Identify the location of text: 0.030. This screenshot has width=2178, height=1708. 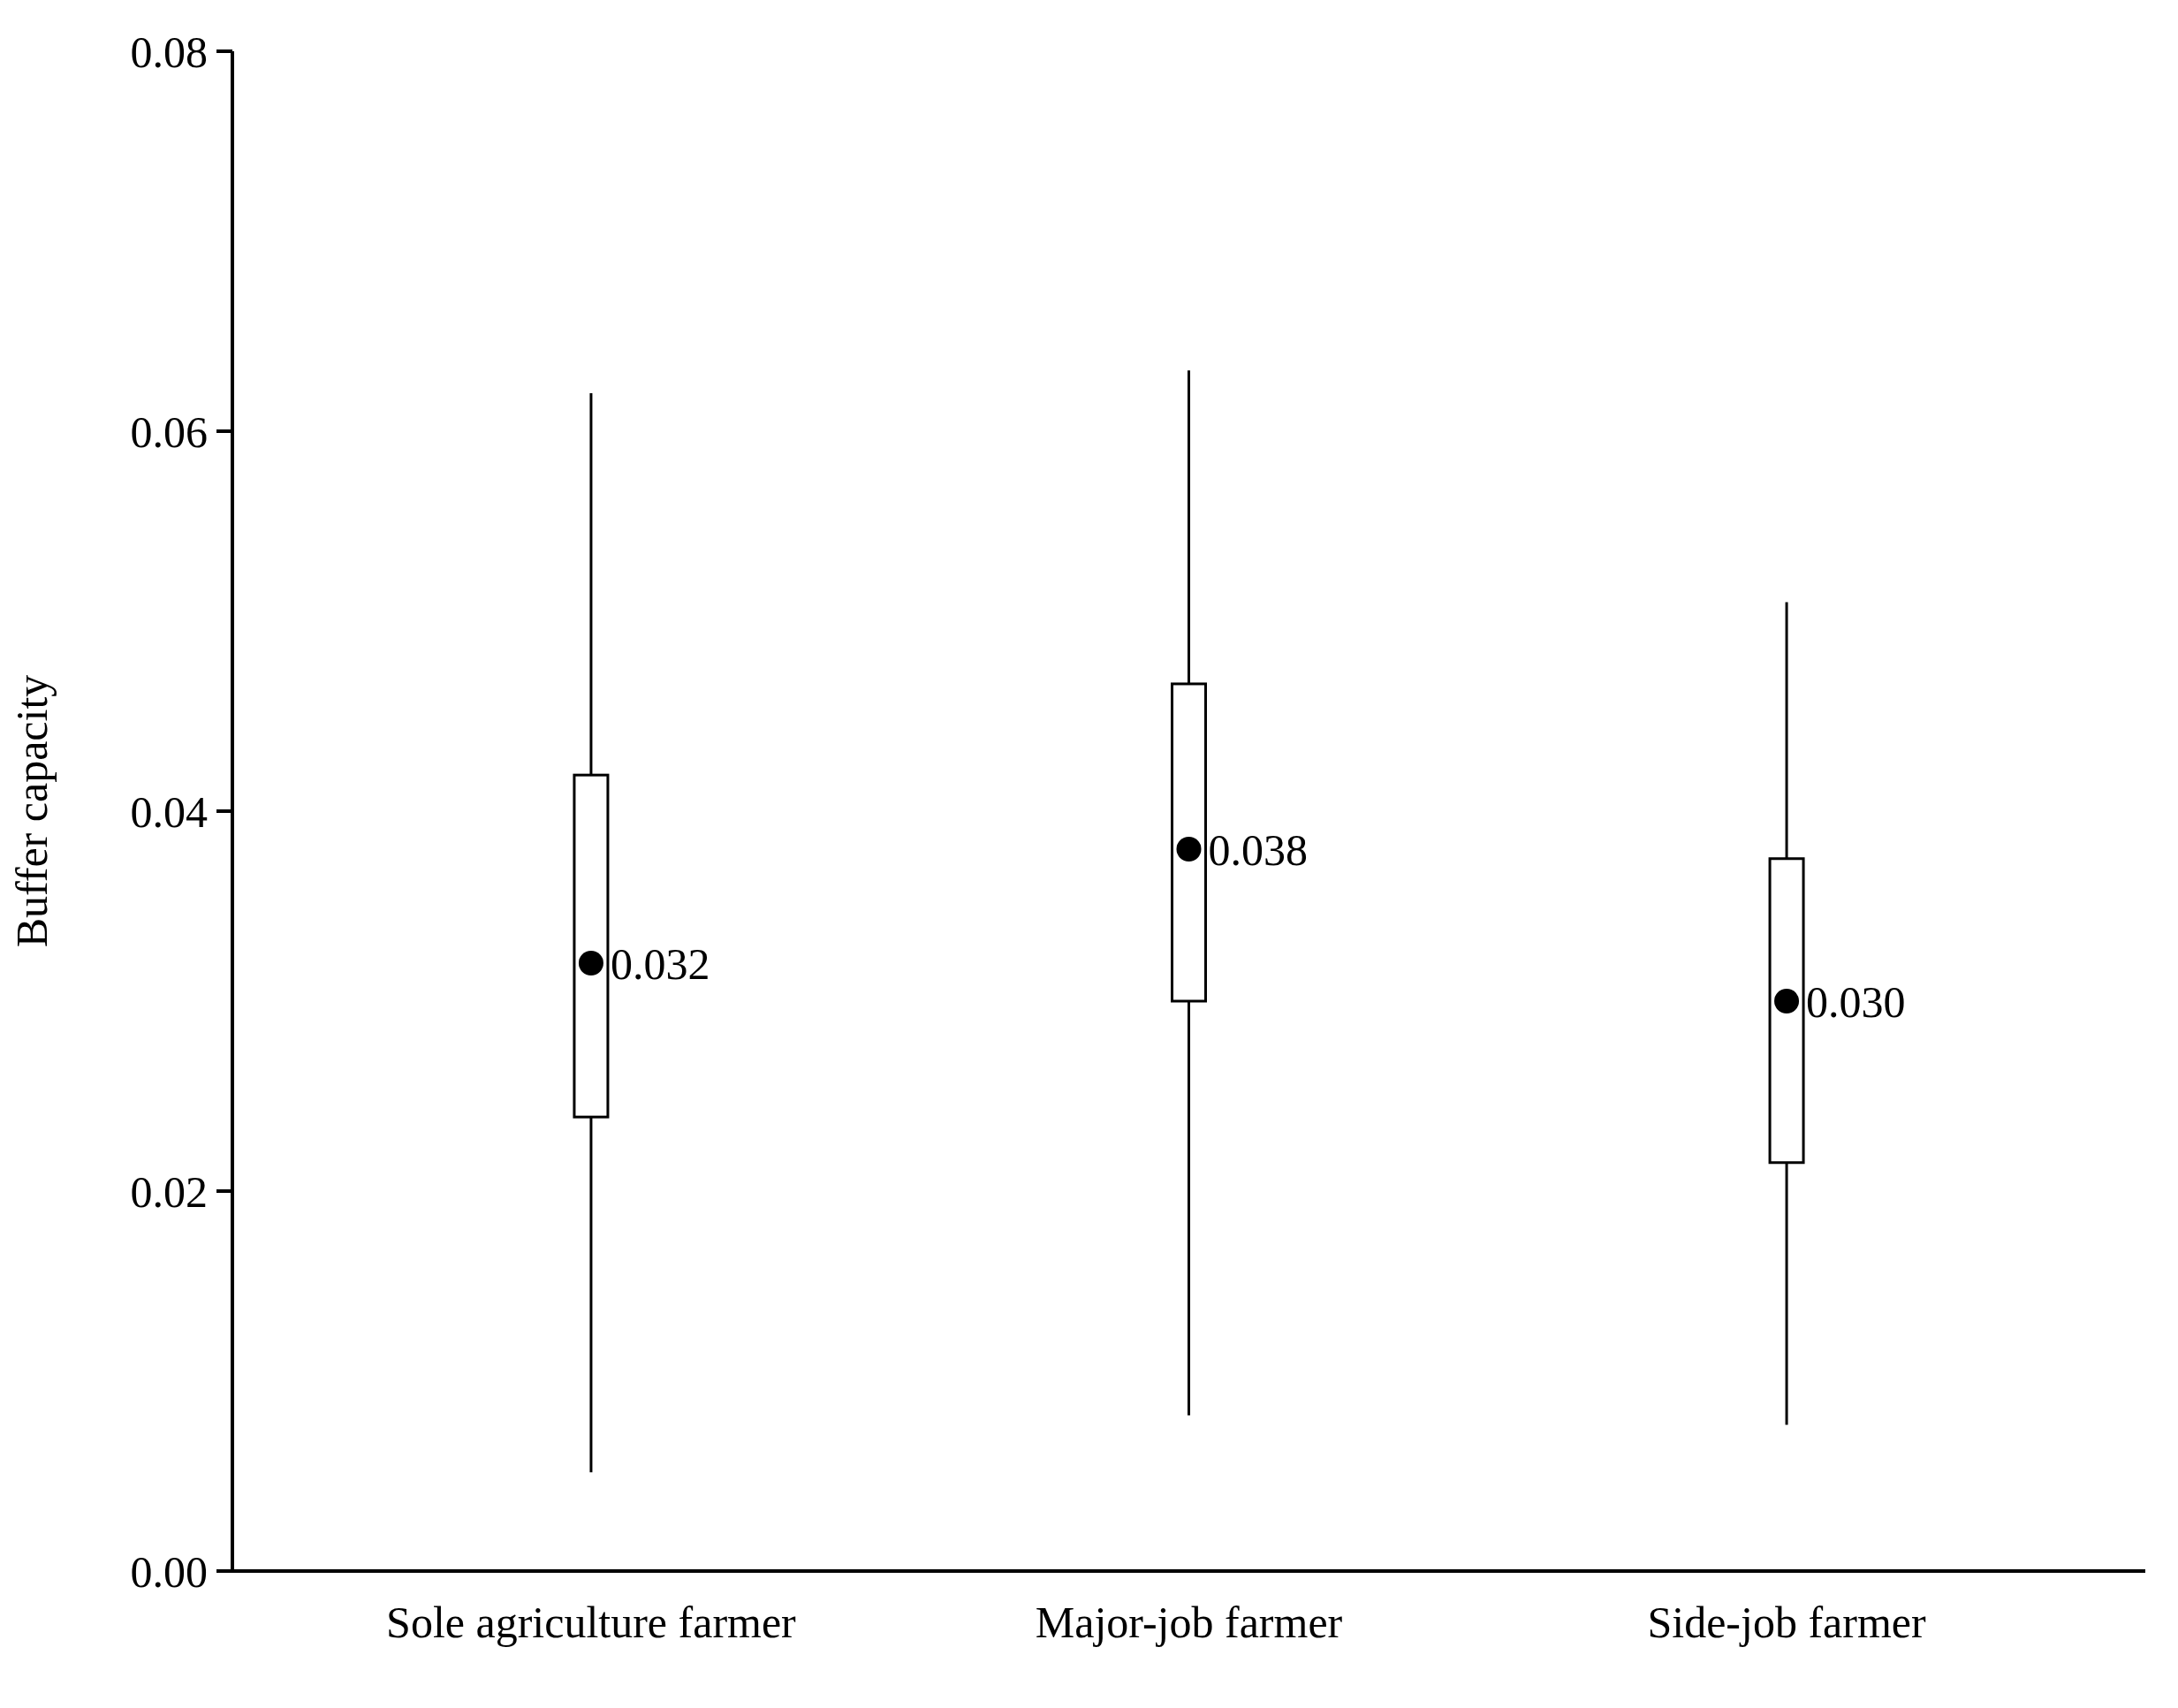
(1856, 1001).